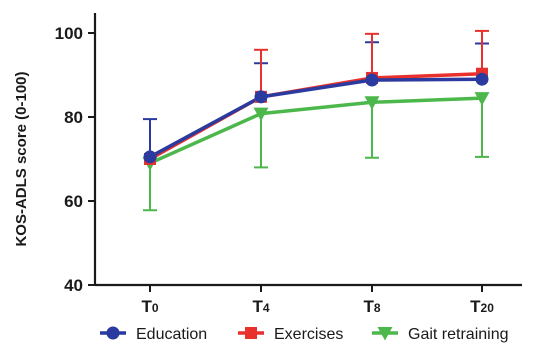 Image resolution: width=534 pixels, height=347 pixels. I want to click on y-tick-labels: 40 60 80 100, so click(69, 159).